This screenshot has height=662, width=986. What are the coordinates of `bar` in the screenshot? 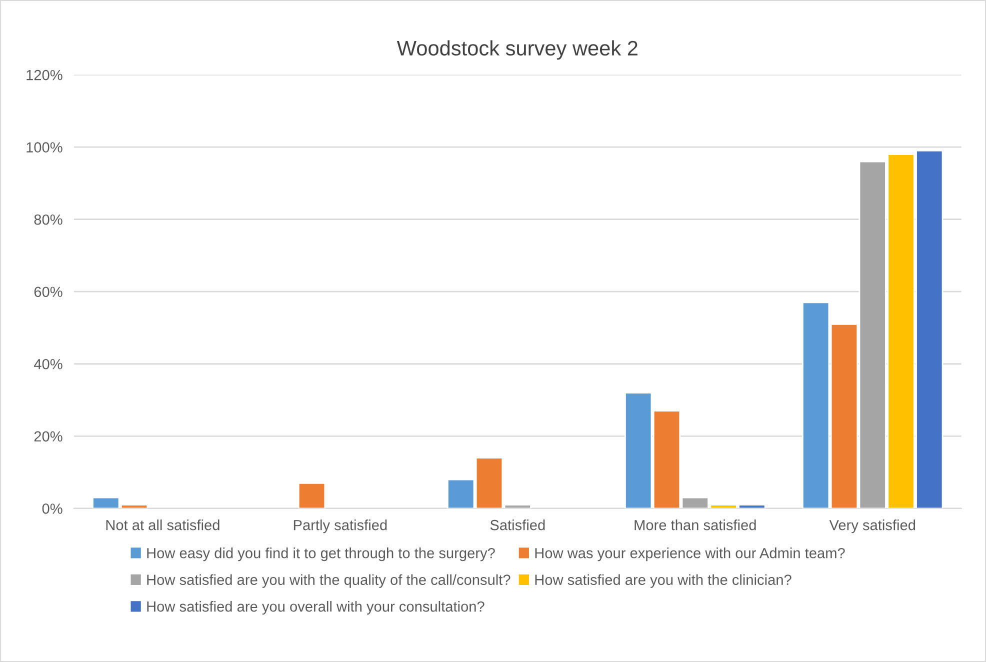 It's located at (312, 495).